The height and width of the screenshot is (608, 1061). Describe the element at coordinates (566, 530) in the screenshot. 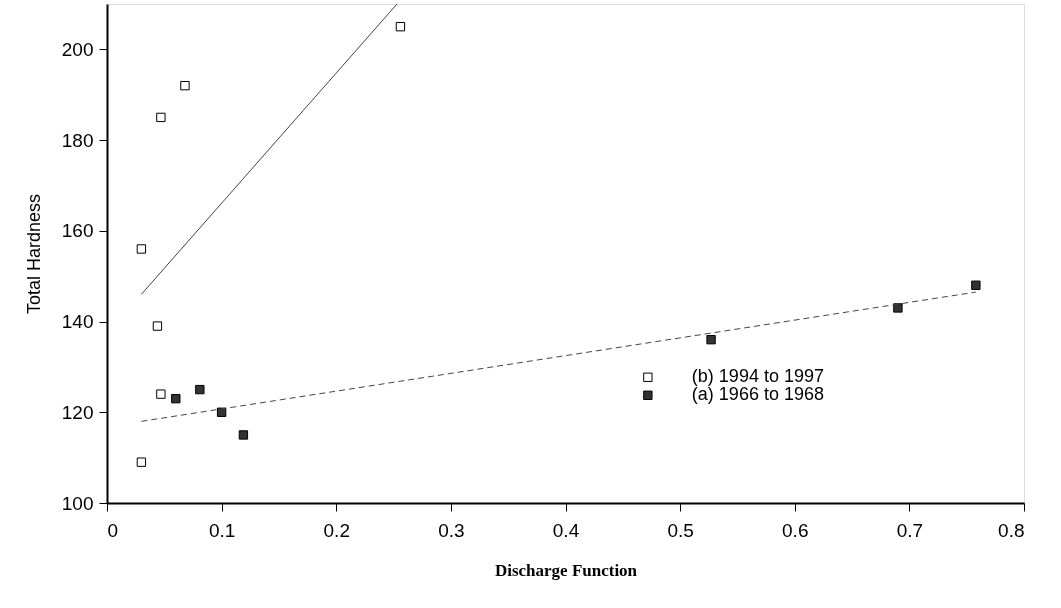

I see `x-tick-label: 0.4` at that location.